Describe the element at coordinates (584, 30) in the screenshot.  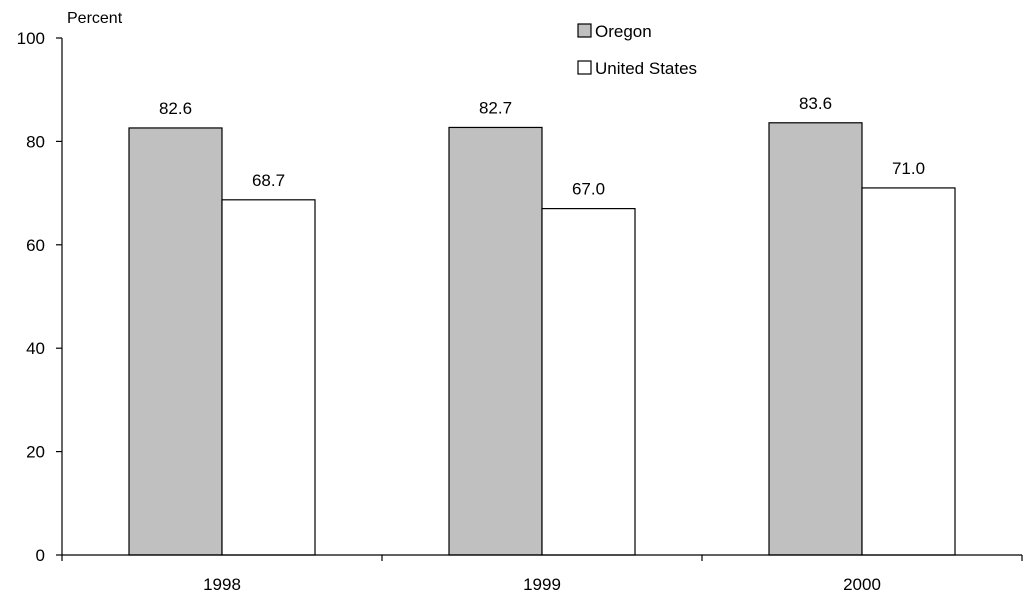
I see `legend-swatch-oregon` at that location.